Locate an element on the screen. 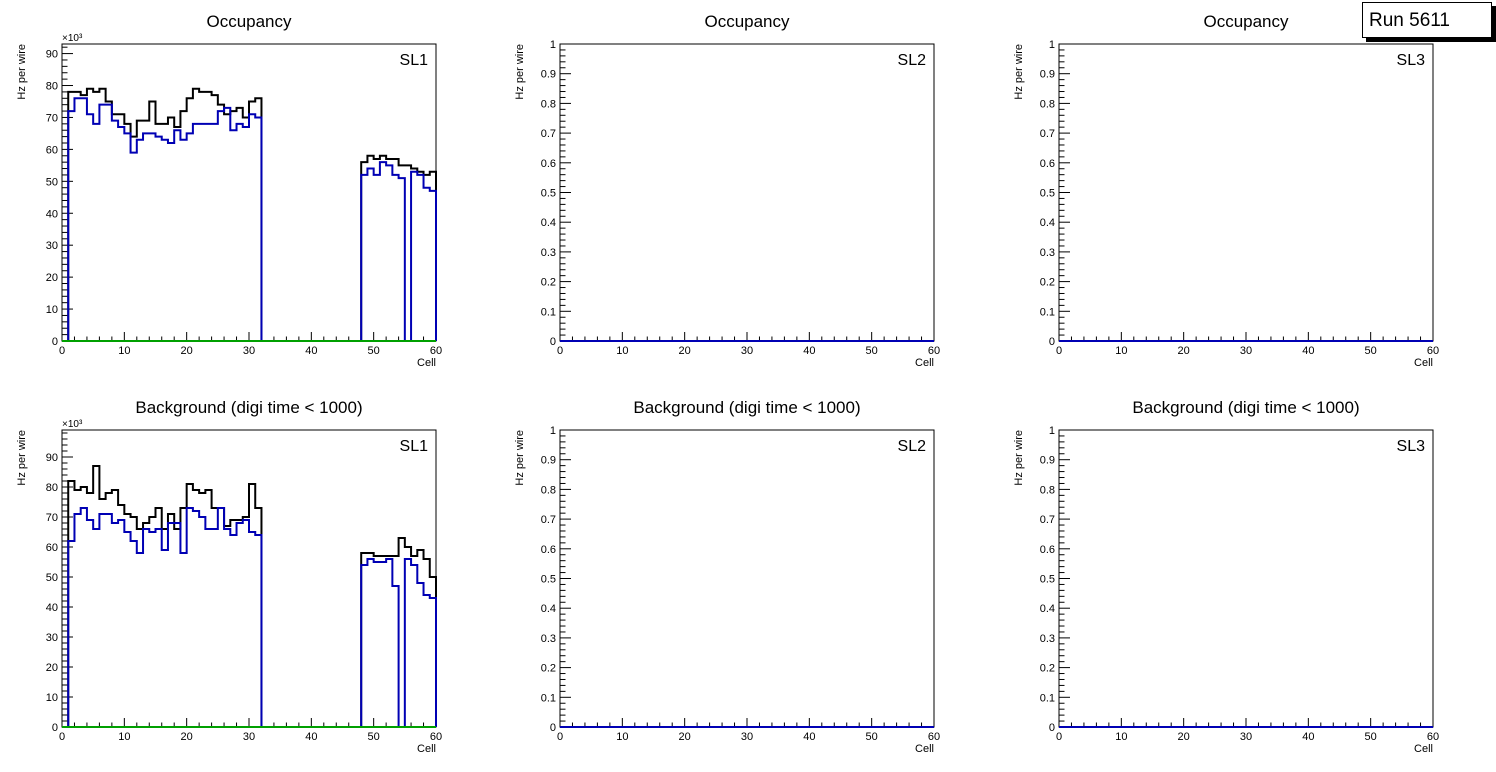 This screenshot has width=1496, height=772. superlayer-label: SL2 is located at coordinates (912, 446).